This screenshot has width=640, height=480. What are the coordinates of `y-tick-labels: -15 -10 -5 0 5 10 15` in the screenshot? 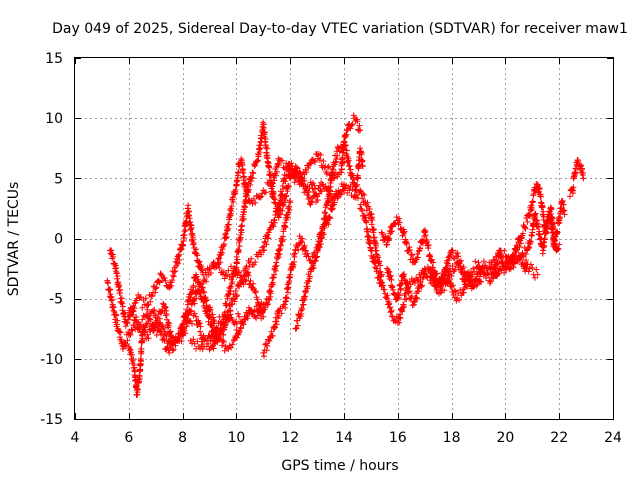 It's located at (51, 239).